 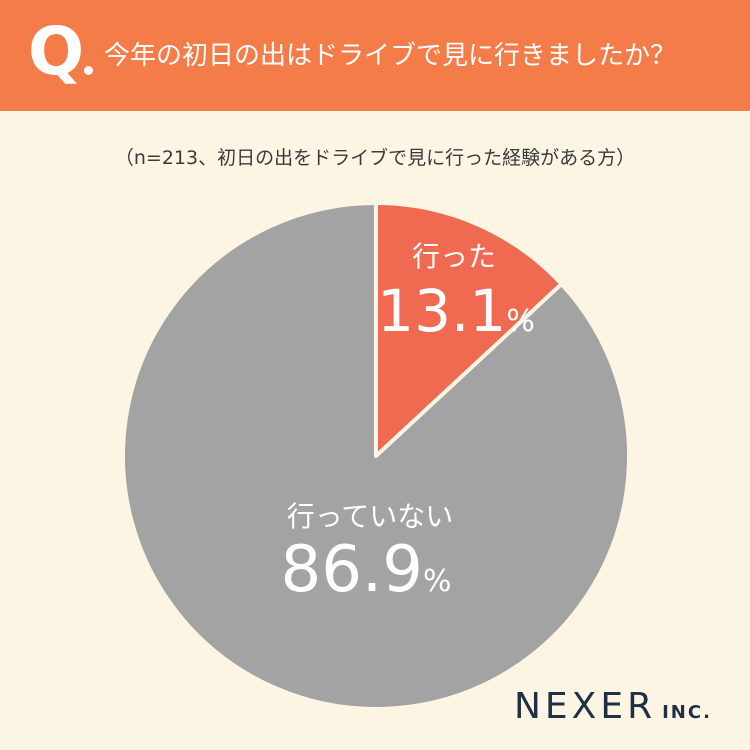 I want to click on slice-label-not-went: 行っていない, so click(x=370, y=516).